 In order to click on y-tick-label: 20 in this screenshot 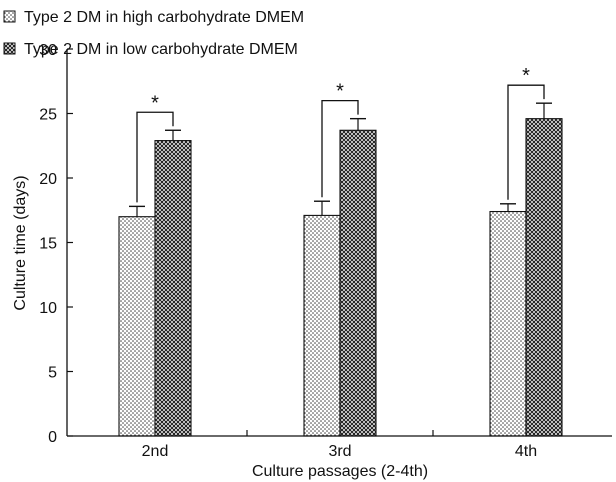, I will do `click(48, 179)`.